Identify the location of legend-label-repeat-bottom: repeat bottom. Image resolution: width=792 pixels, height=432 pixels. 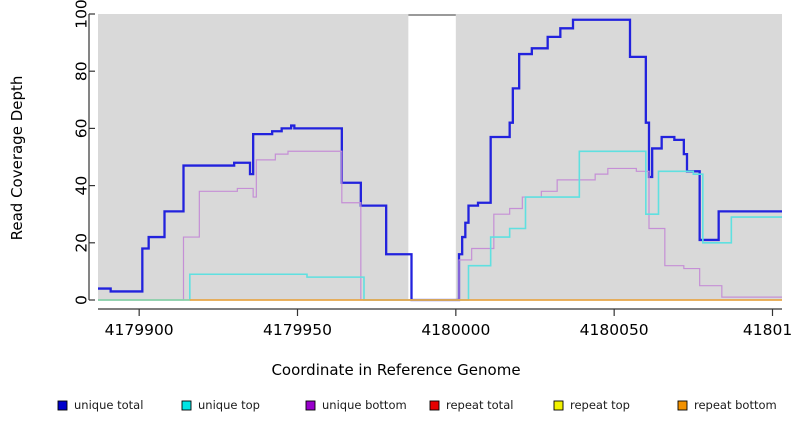
(735, 405).